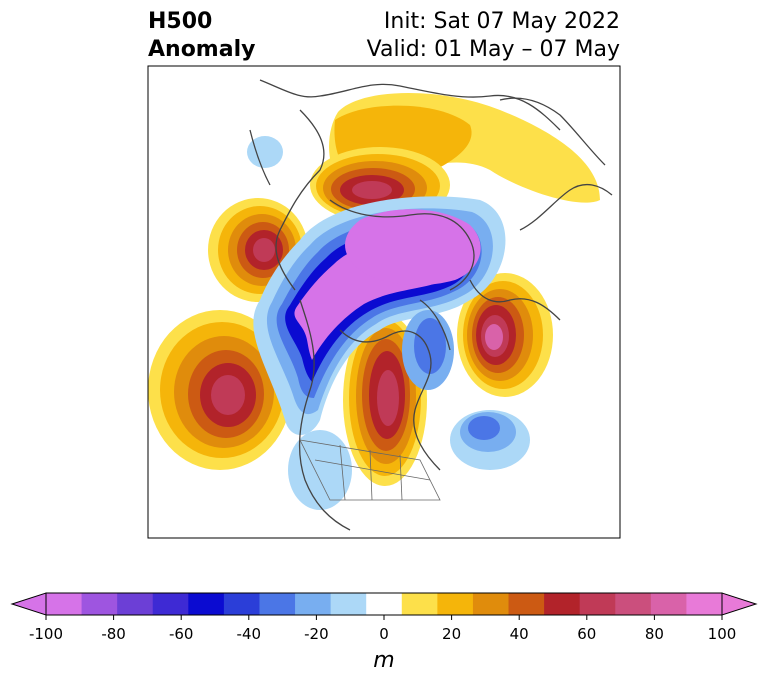  I want to click on colorbar-outline, so click(384, 604).